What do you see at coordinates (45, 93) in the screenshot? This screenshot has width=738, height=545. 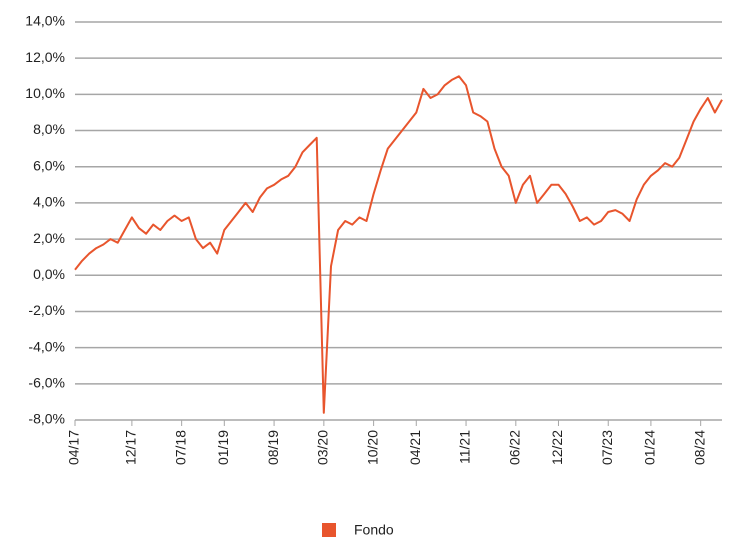 I see `y-tick-label: 10,0%` at bounding box center [45, 93].